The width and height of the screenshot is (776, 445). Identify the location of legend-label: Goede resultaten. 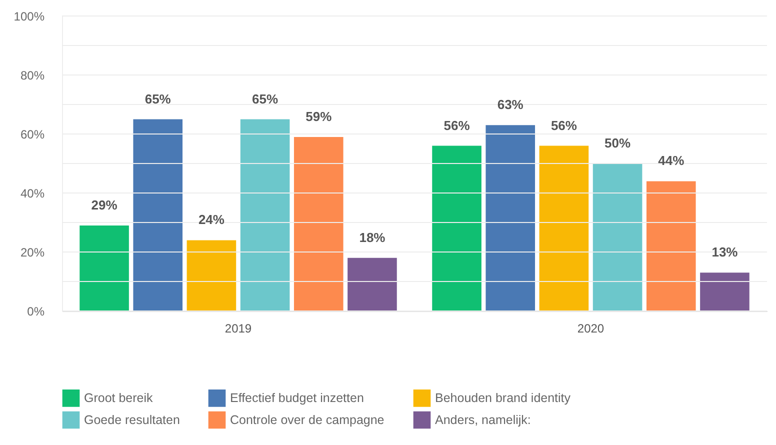
(132, 420).